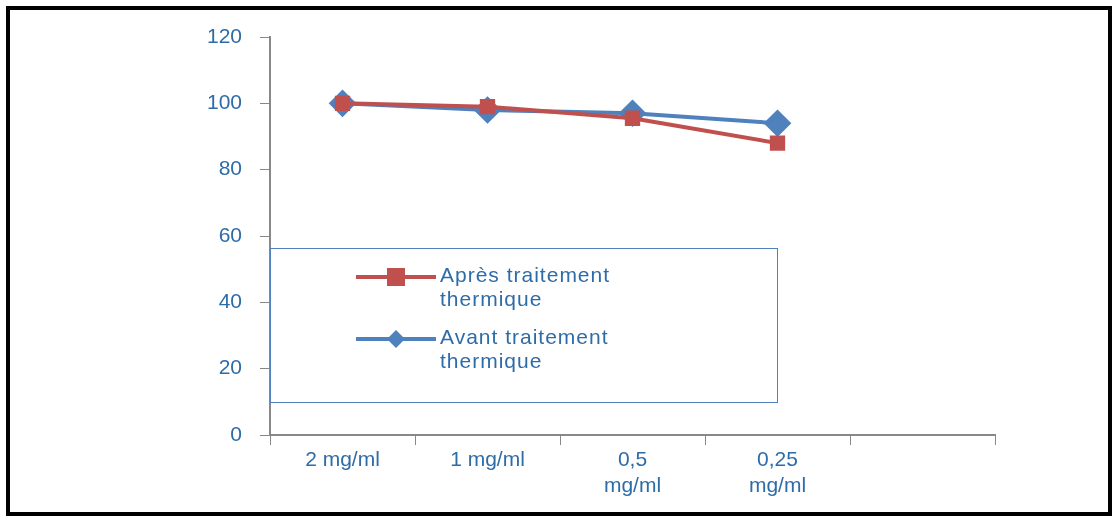 This screenshot has height=522, width=1118. I want to click on x-tick-label: 0,5 mg/ml, so click(632, 471).